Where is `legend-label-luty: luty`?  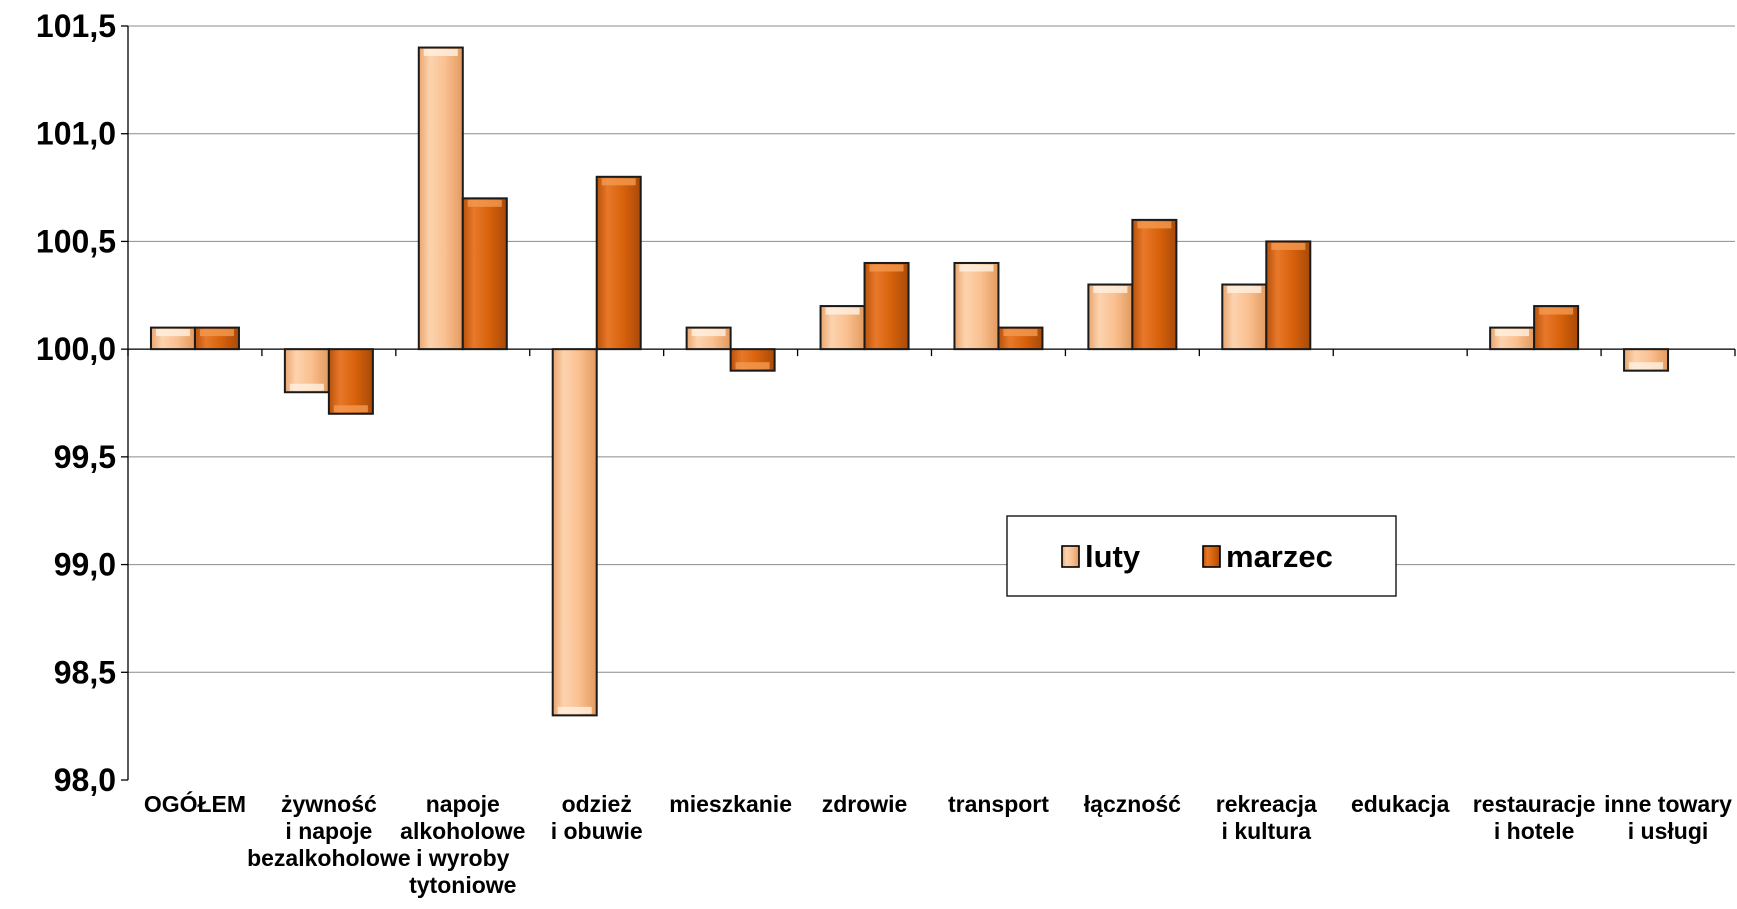 legend-label-luty: luty is located at coordinates (1113, 556).